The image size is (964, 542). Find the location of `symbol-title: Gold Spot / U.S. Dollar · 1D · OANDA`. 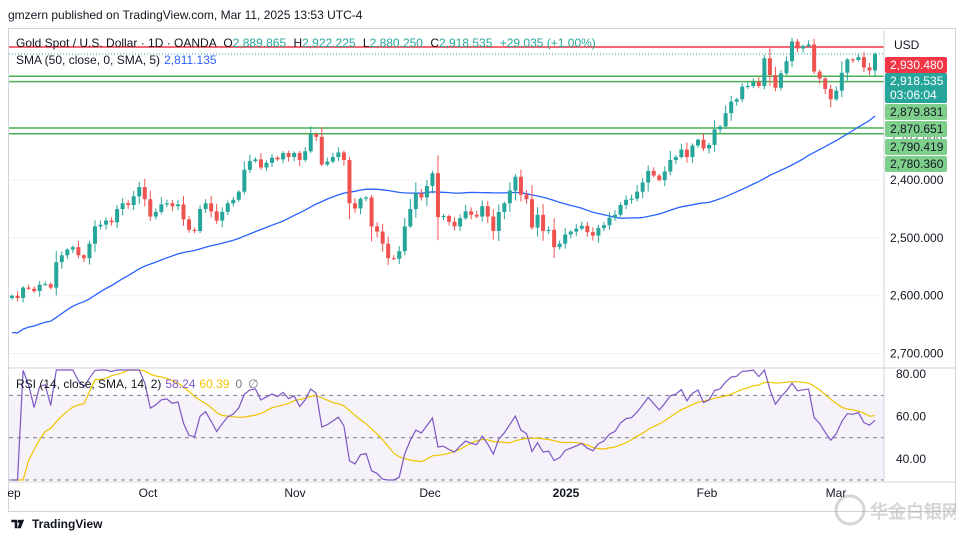

symbol-title: Gold Spot / U.S. Dollar · 1D · OANDA is located at coordinates (116, 43).